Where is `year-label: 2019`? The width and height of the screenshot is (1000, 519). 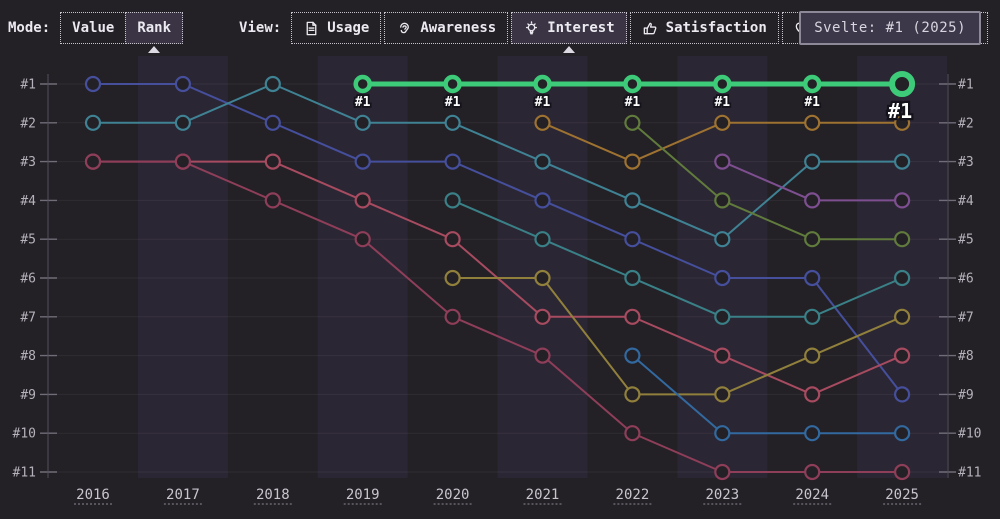
year-label: 2019 is located at coordinates (363, 495).